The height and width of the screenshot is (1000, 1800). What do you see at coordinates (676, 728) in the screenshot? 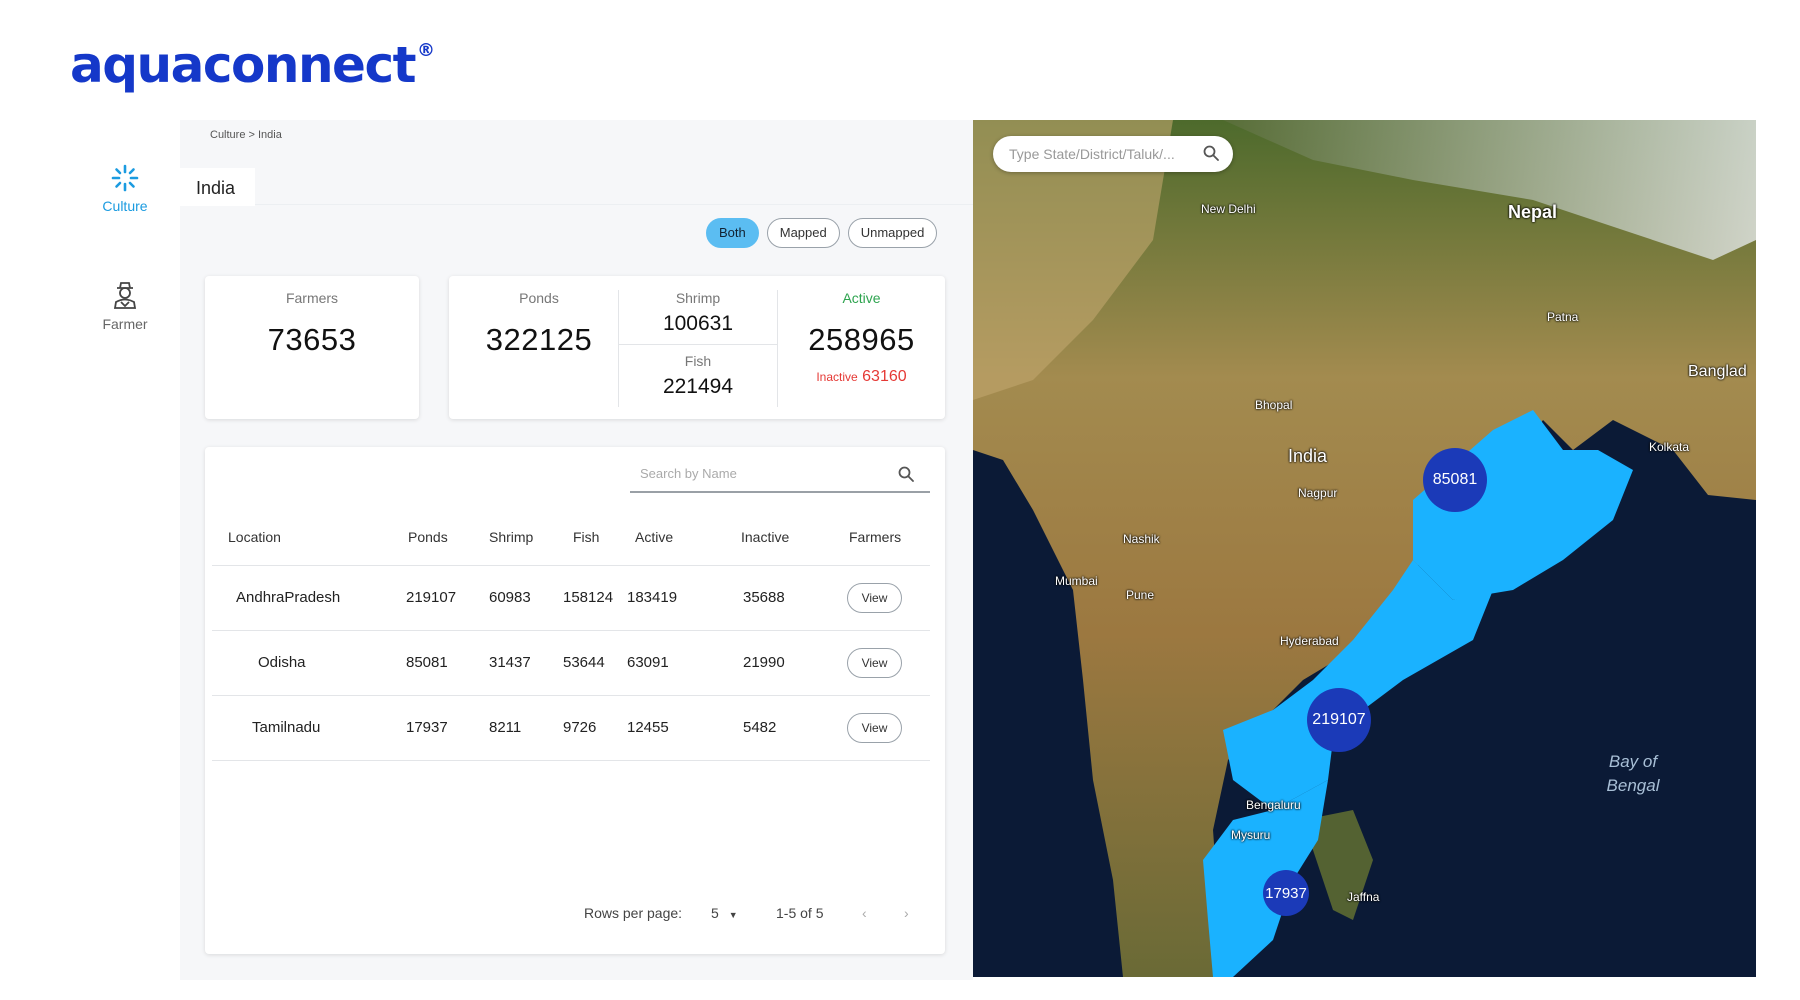
I see `row-active: 12455` at bounding box center [676, 728].